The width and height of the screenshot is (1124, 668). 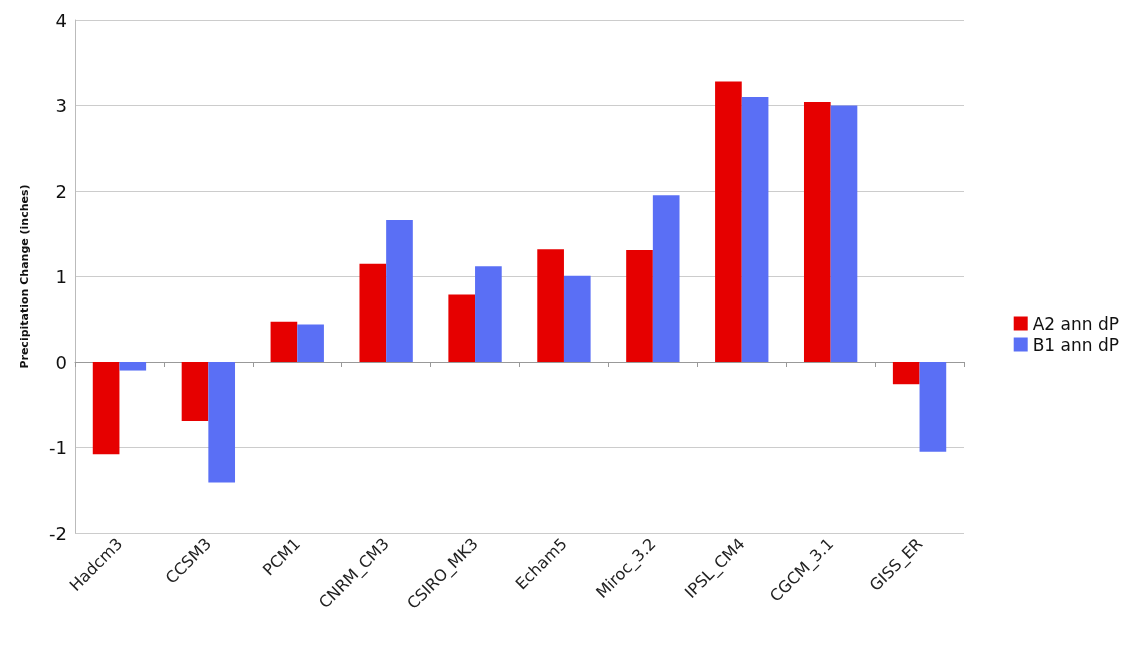 I want to click on legend-label: B1 ann dP, so click(x=1075, y=344).